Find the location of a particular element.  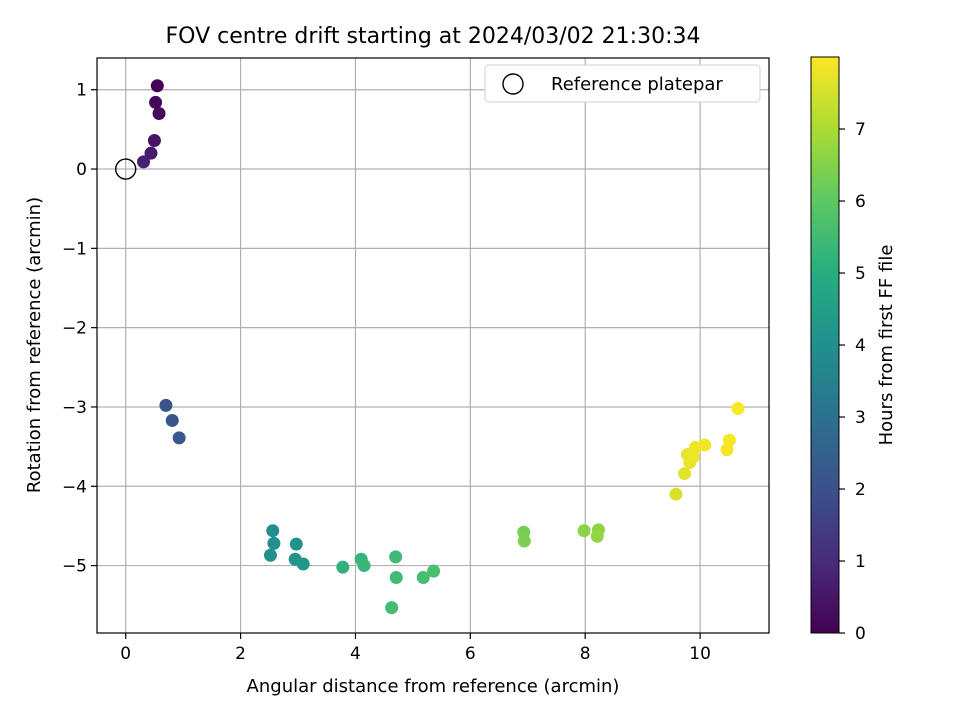

y-tick-label: −1 is located at coordinates (74, 249).